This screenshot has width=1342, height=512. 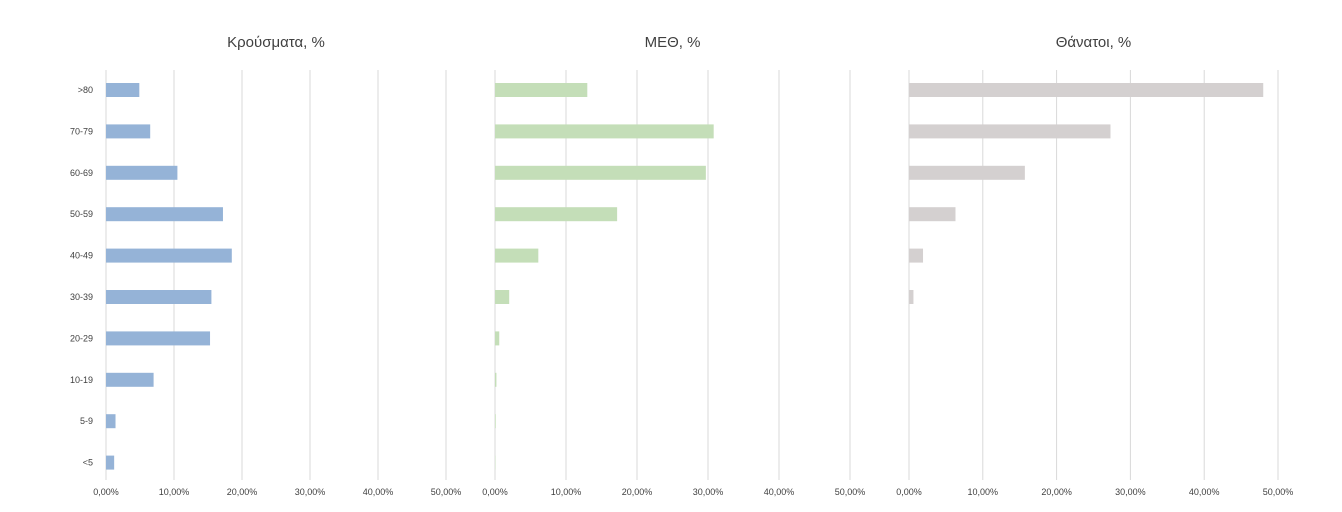 I want to click on category-label: 30-39, so click(x=81, y=297).